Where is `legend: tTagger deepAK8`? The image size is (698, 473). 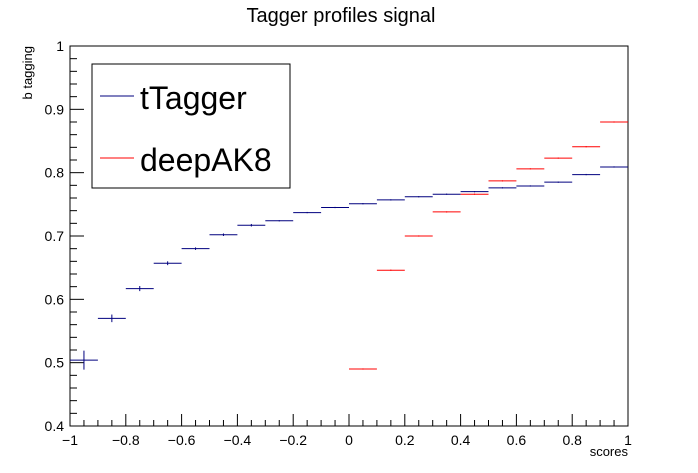 legend: tTagger deepAK8 is located at coordinates (191, 126).